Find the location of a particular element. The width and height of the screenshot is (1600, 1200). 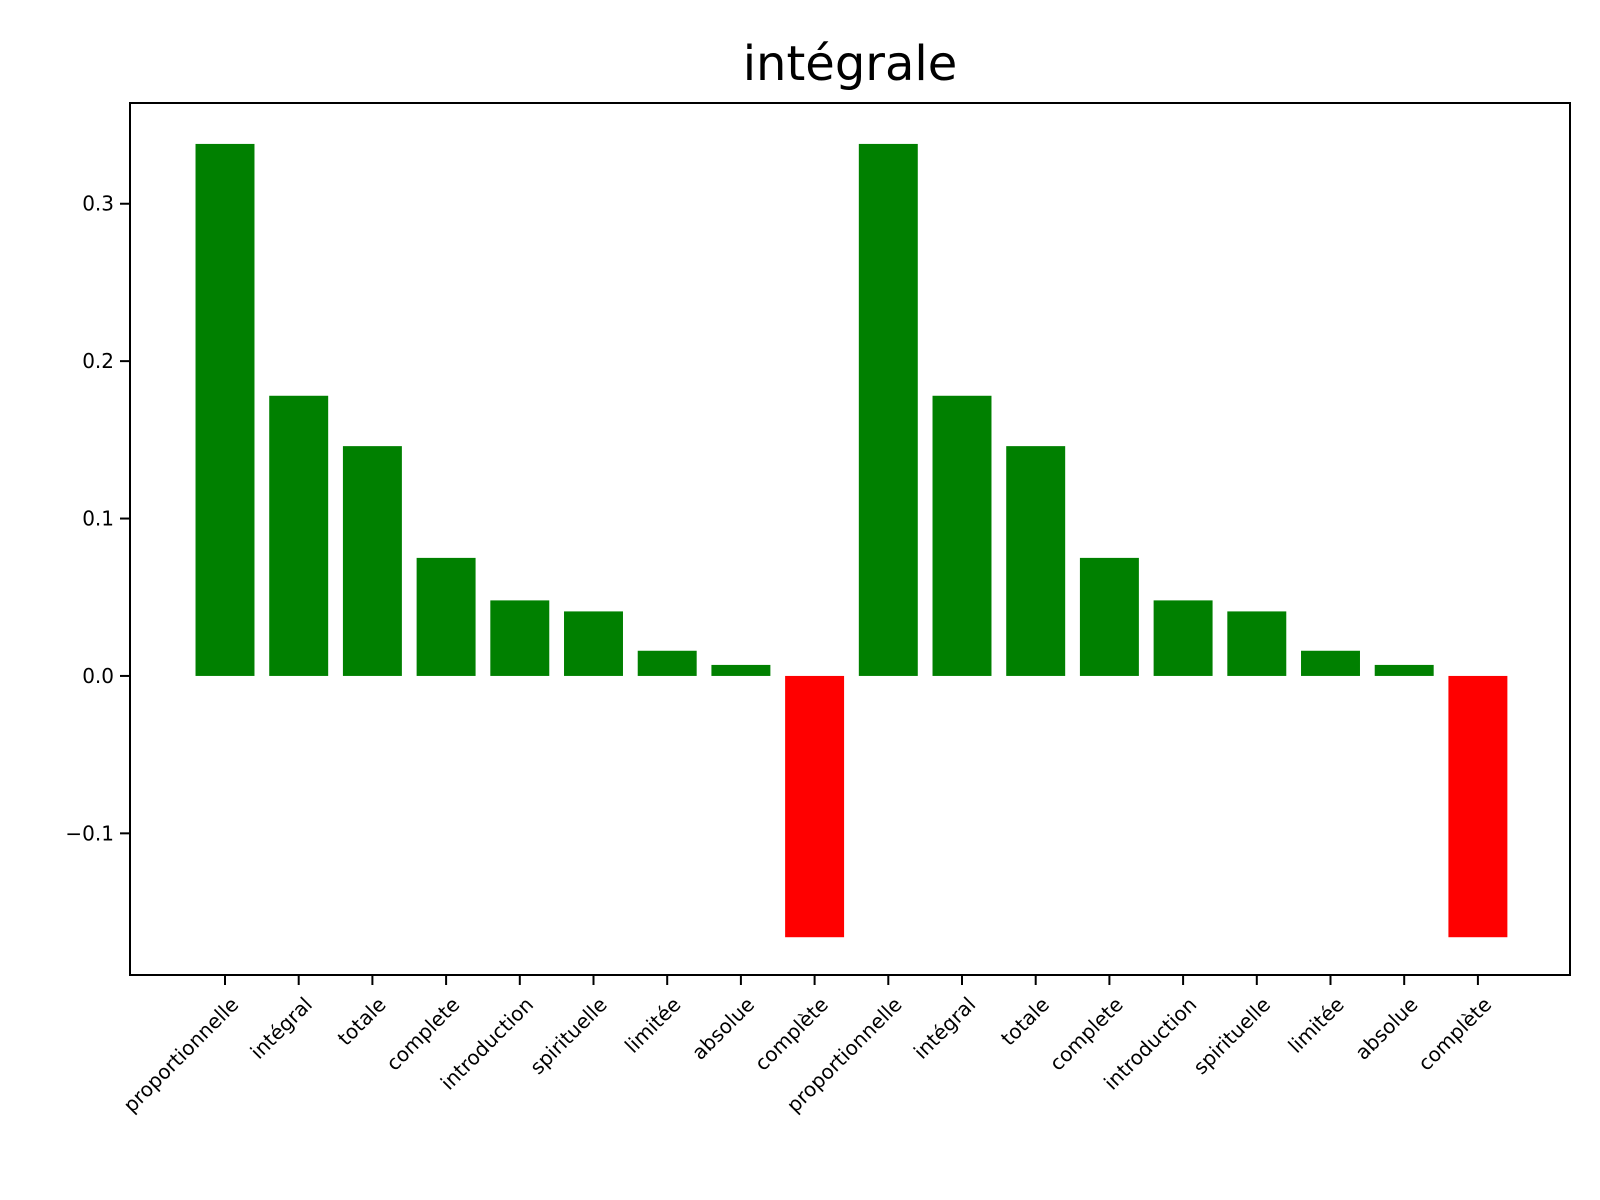

y-tick-label: −0.1 is located at coordinates (89, 833).